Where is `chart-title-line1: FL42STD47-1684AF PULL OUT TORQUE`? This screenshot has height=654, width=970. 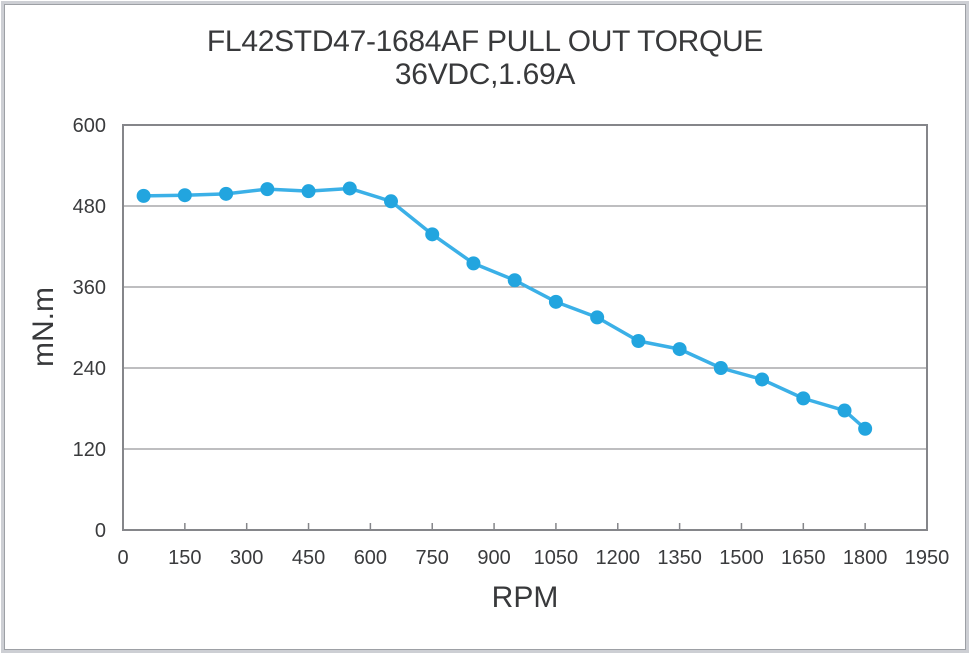 chart-title-line1: FL42STD47-1684AF PULL OUT TORQUE is located at coordinates (485, 41).